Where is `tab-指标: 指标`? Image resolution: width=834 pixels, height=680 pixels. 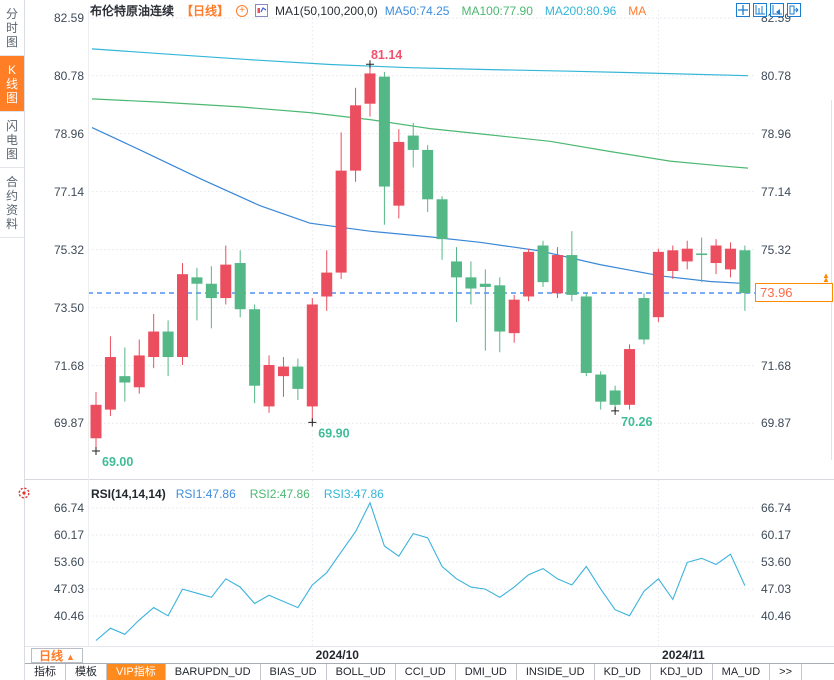
tab-指标: 指标 is located at coordinates (45, 672).